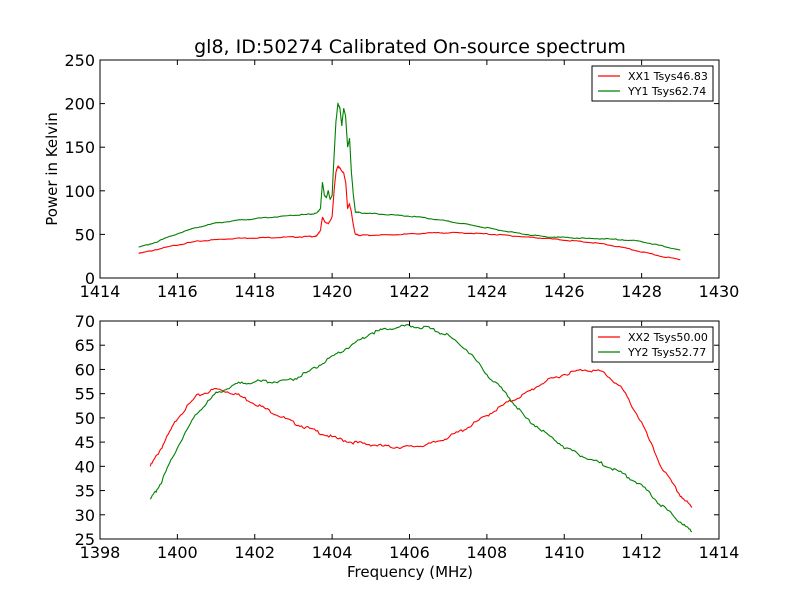 This screenshot has height=600, width=800. What do you see at coordinates (254, 291) in the screenshot?
I see `x-tick-label: 1418` at bounding box center [254, 291].